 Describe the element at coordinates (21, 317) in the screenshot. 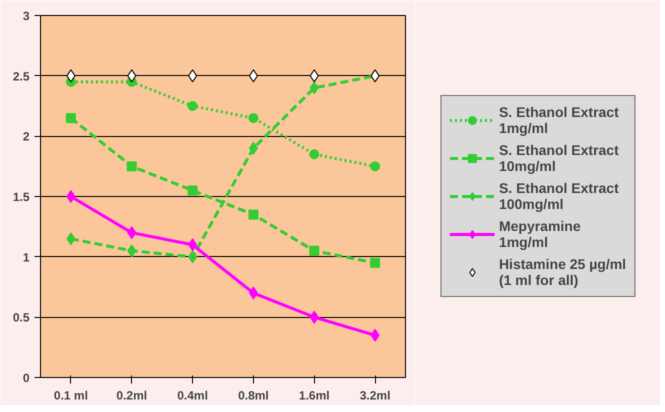

I see `y-tick-label: 0.5` at that location.